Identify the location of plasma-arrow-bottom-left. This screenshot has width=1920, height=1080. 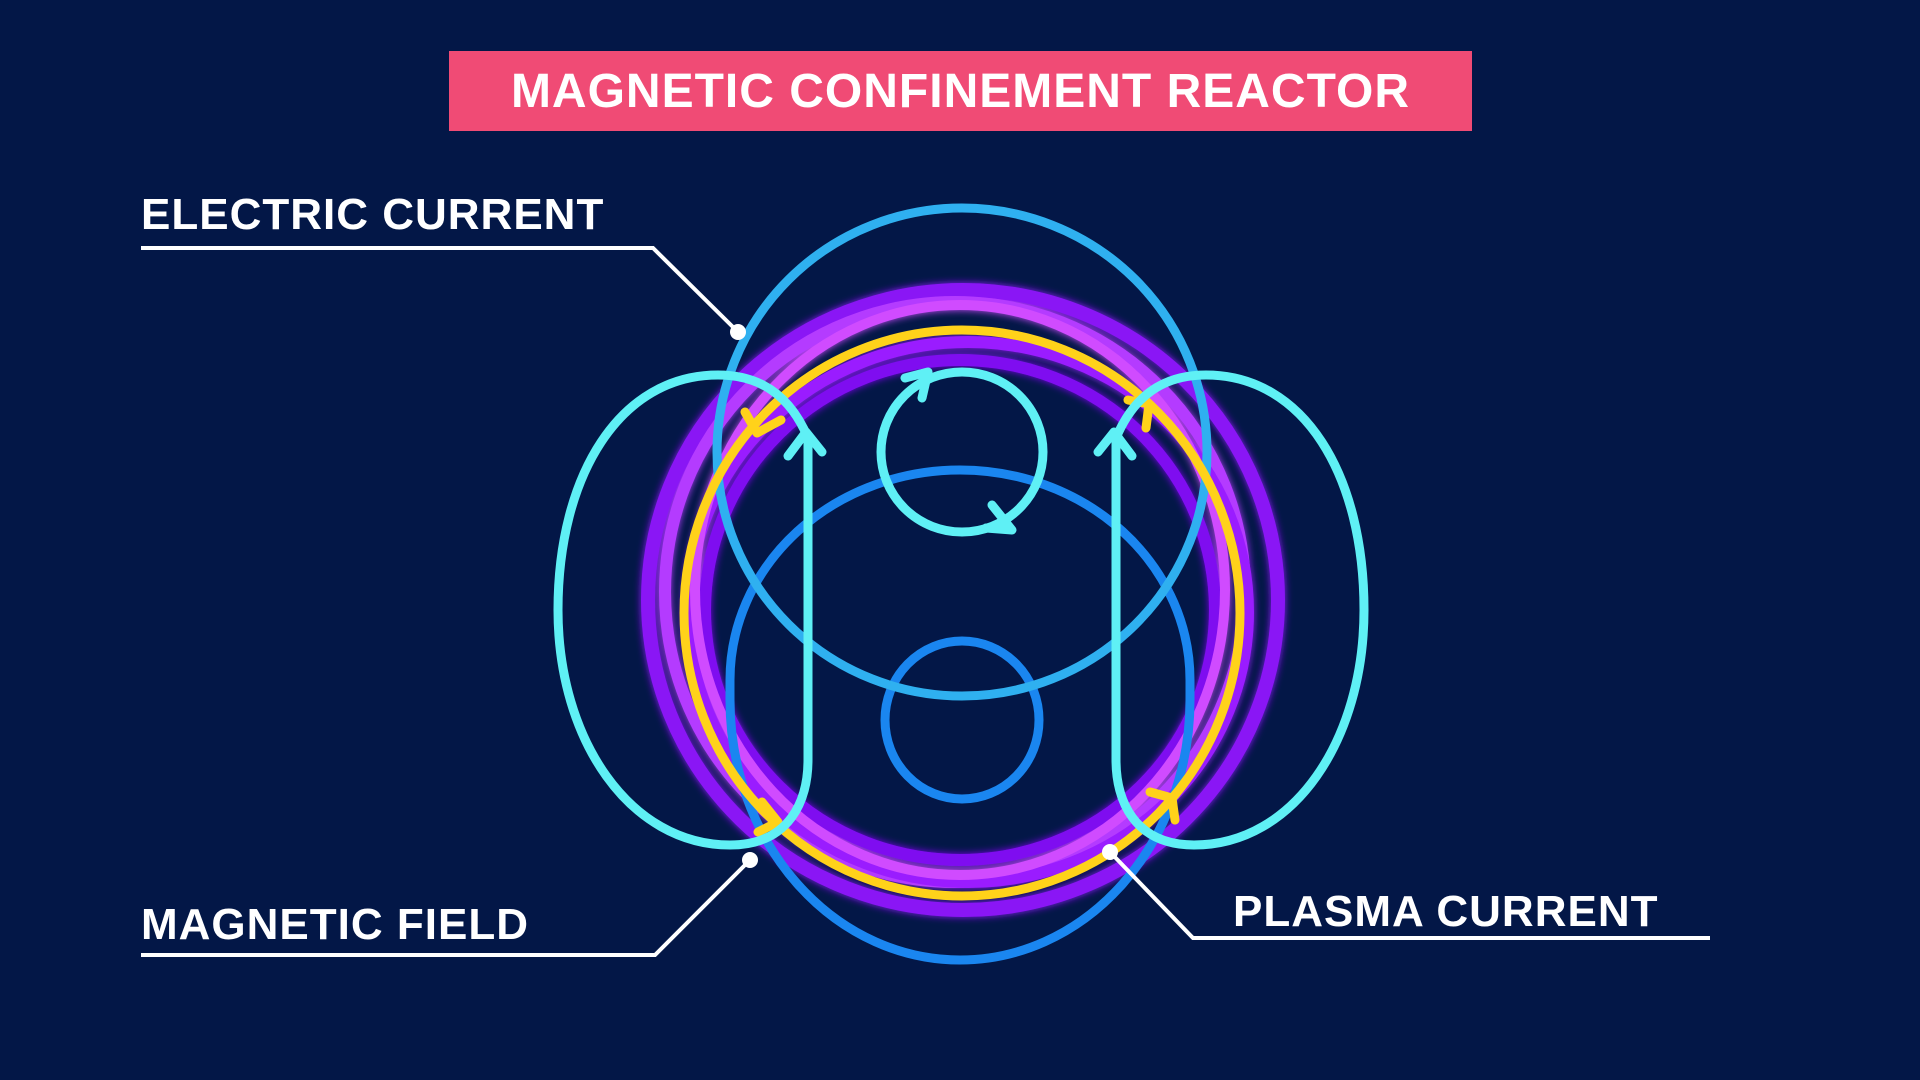
(768, 817).